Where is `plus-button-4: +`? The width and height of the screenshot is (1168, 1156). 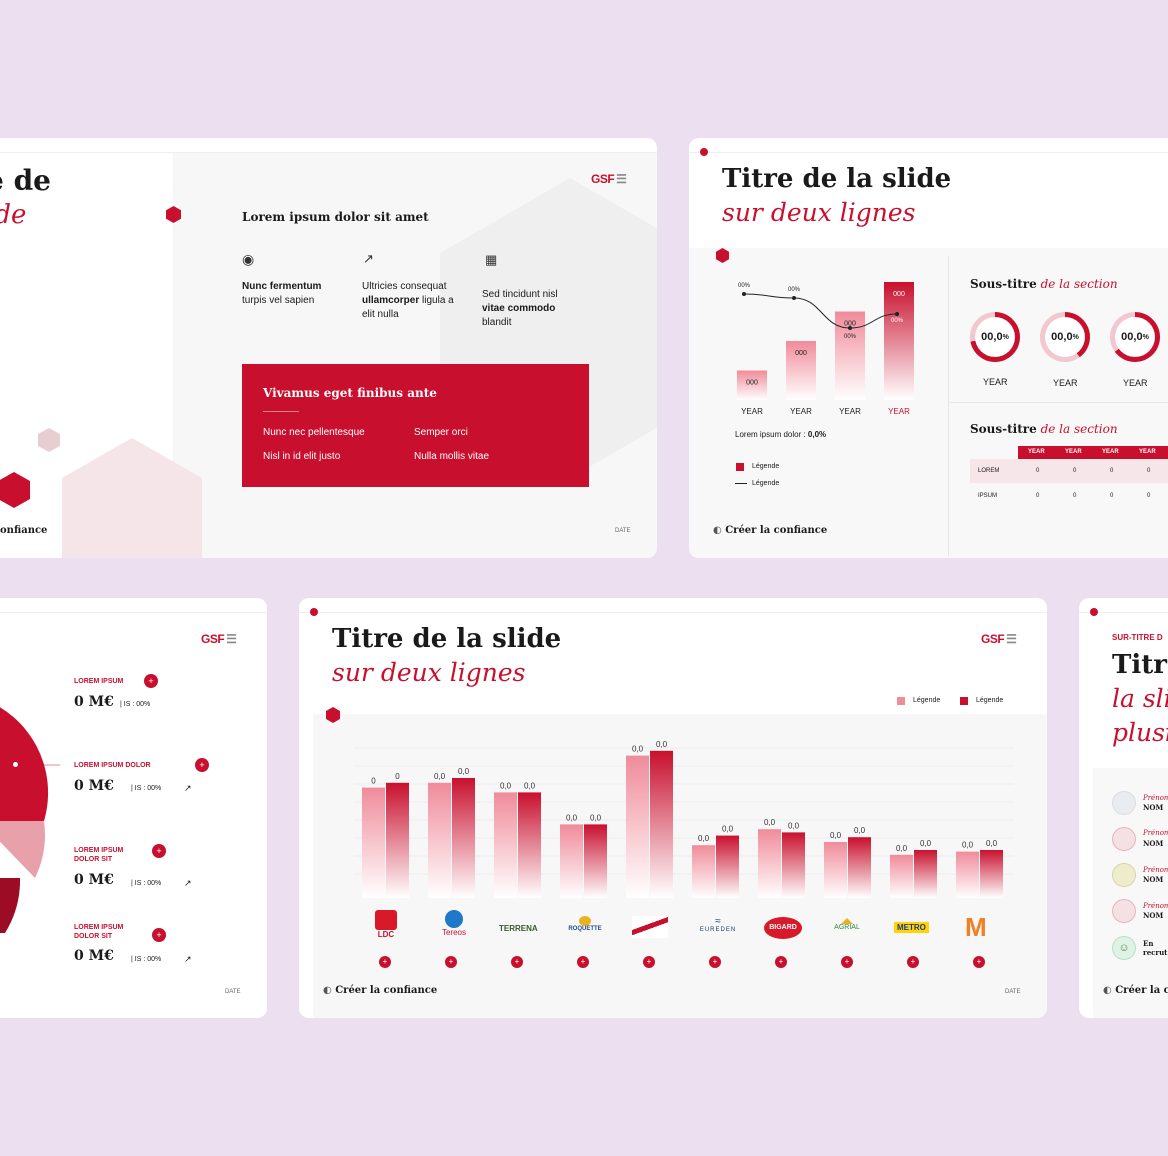
plus-button-4: + is located at coordinates (159, 935).